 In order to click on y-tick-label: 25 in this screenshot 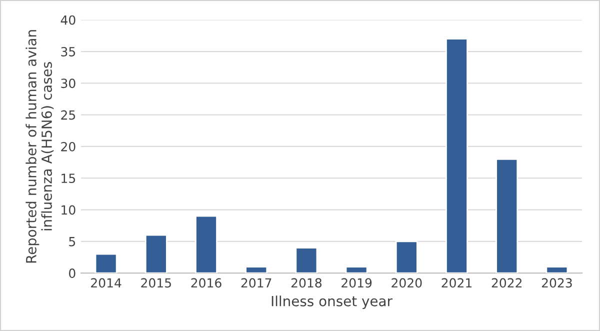, I will do `click(68, 115)`.